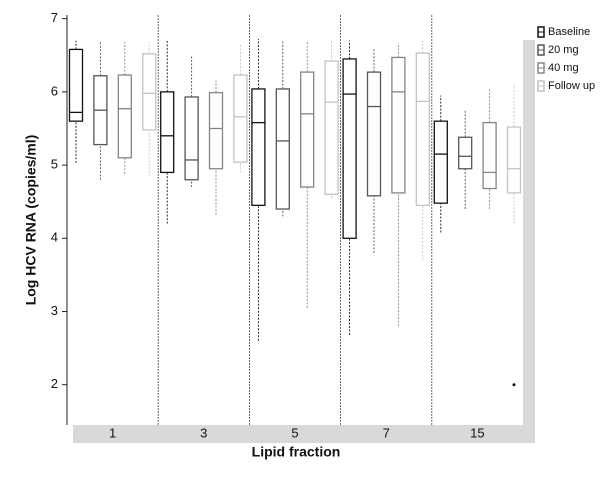 The width and height of the screenshot is (601, 484). I want to click on x-tick-label: 15, so click(477, 432).